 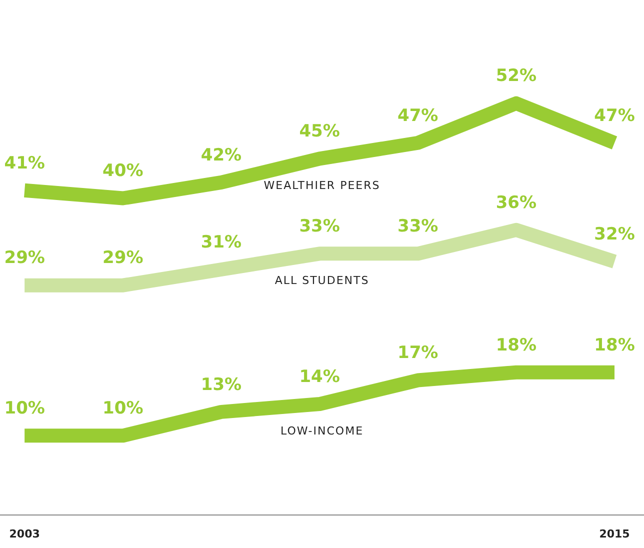 What do you see at coordinates (322, 185) in the screenshot?
I see `series-label: WEALTHIER PEERS` at bounding box center [322, 185].